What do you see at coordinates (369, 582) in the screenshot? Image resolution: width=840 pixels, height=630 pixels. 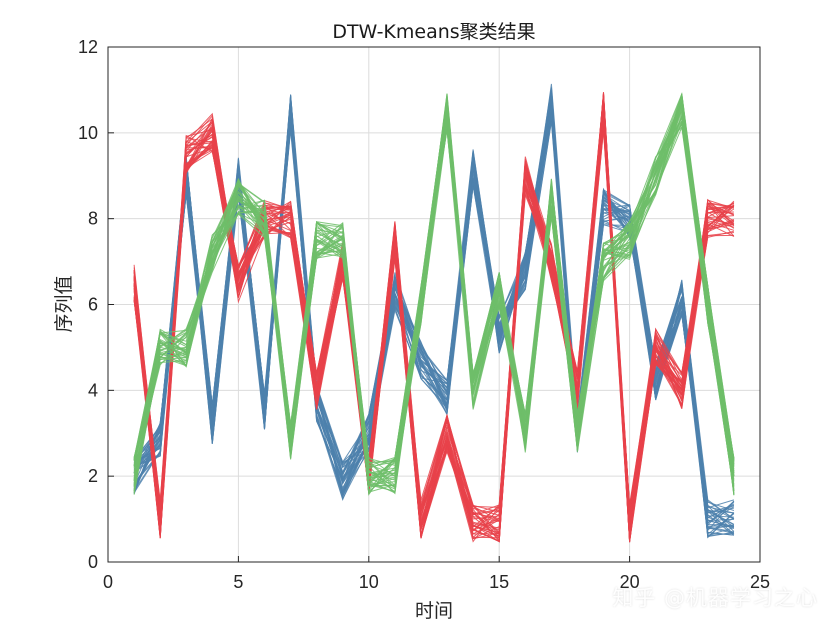 I see `x-tick-label: 10` at bounding box center [369, 582].